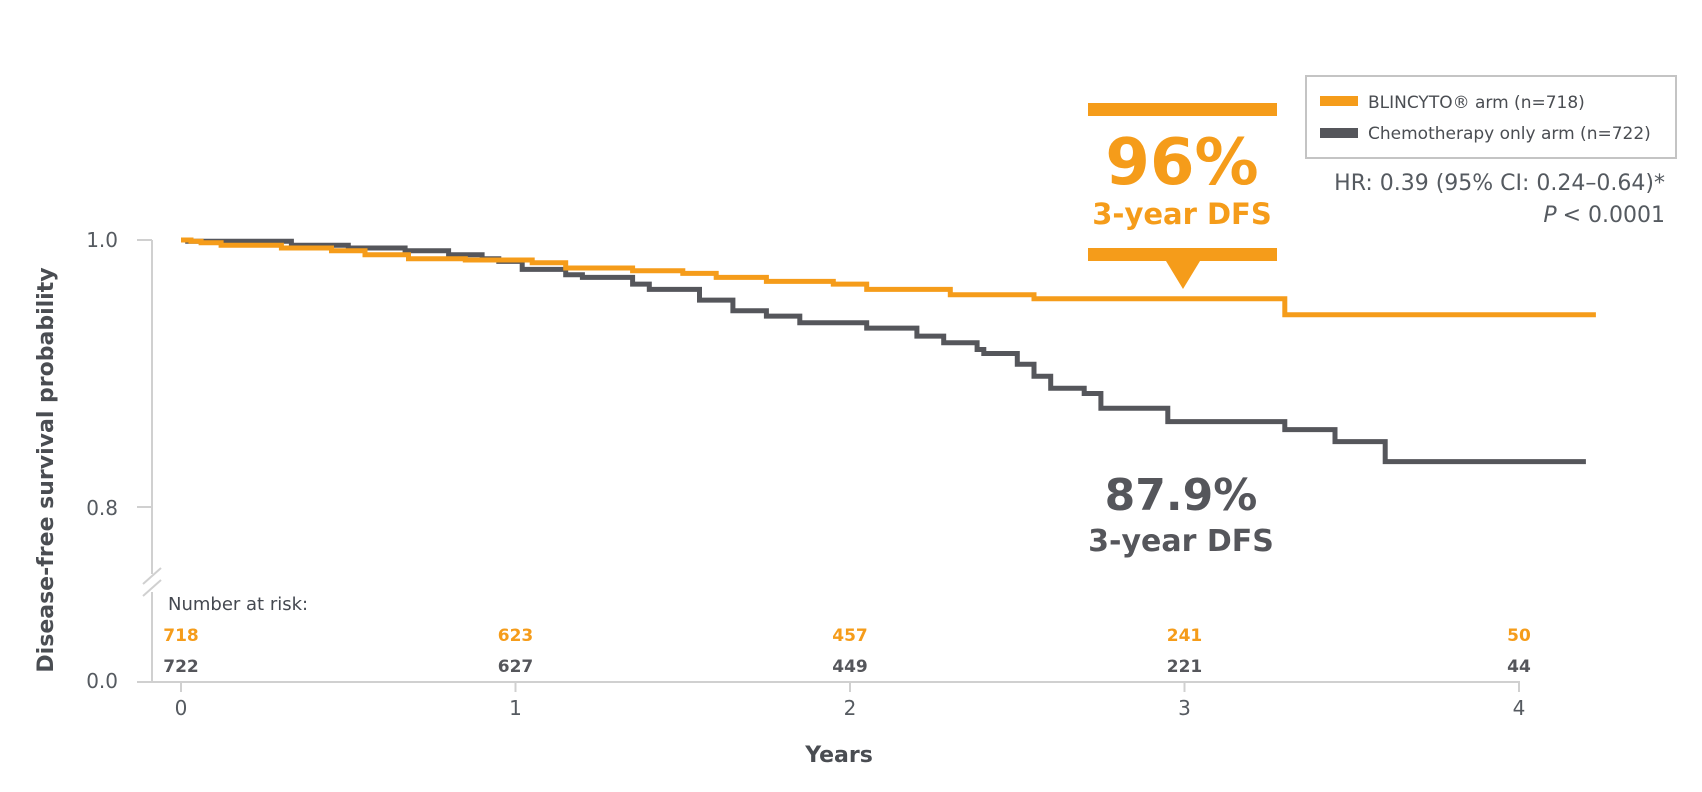 This screenshot has height=792, width=1702. Describe the element at coordinates (888, 277) in the screenshot. I see `blincyto-curve` at that location.